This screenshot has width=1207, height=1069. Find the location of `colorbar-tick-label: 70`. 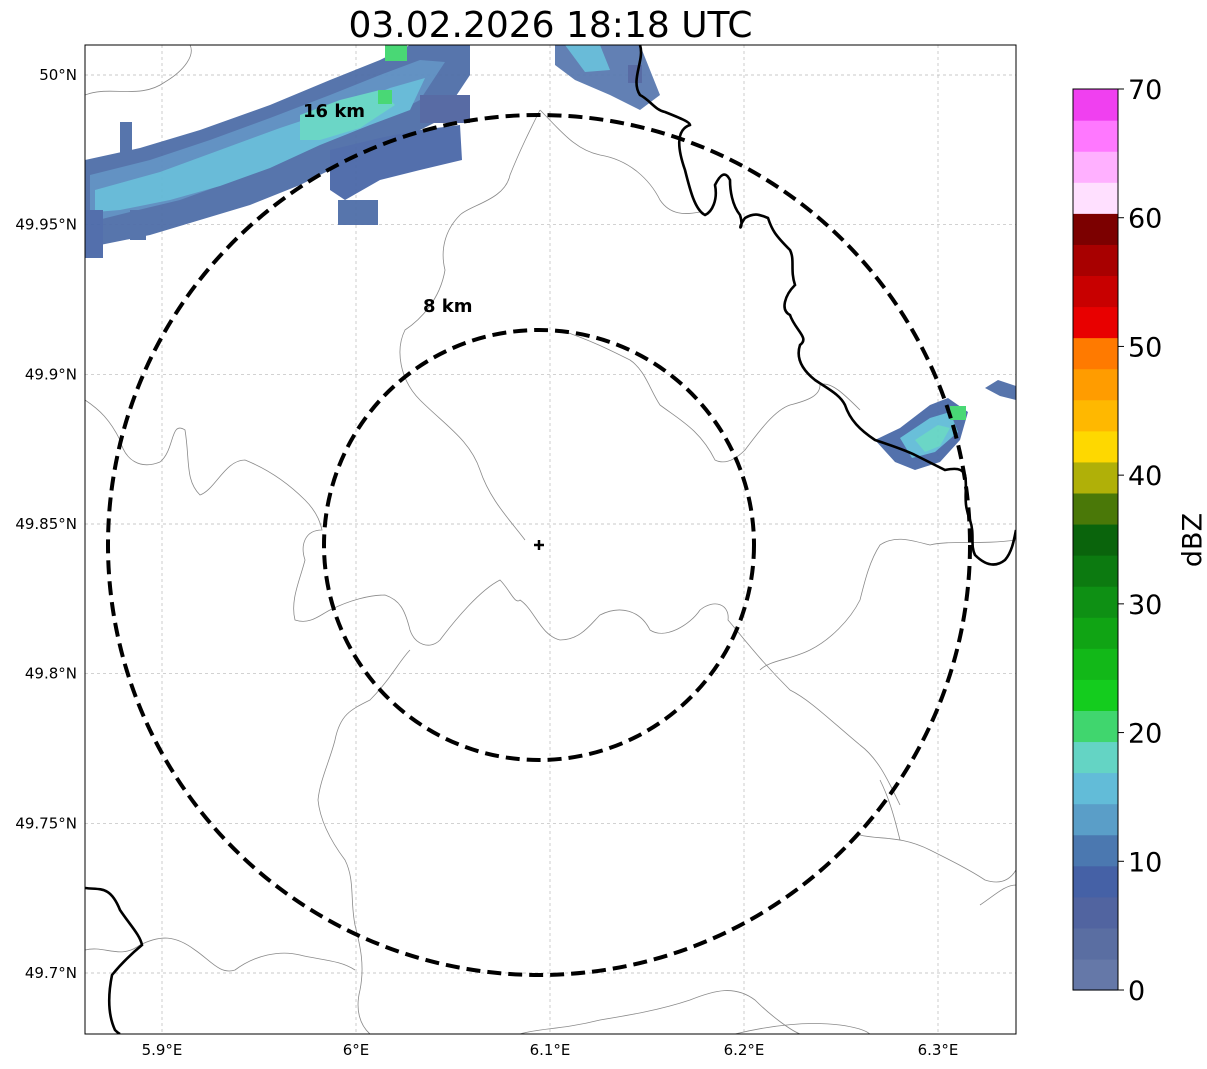

colorbar-tick-label: 70 is located at coordinates (1145, 90).